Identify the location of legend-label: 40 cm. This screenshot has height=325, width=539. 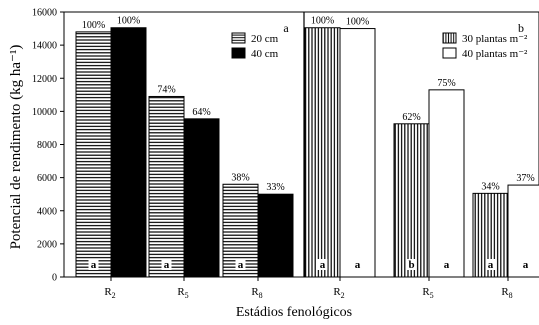
(265, 54).